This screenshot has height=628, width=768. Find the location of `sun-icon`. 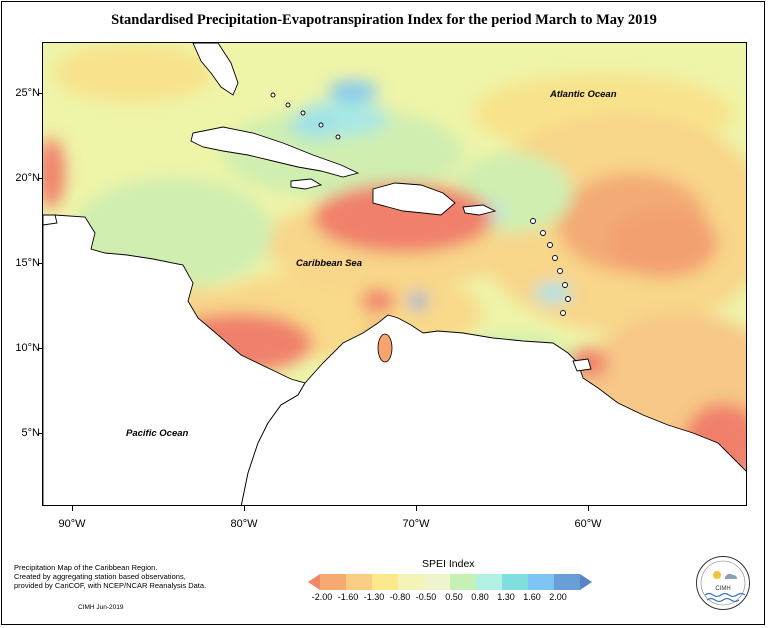

sun-icon is located at coordinates (717, 575).